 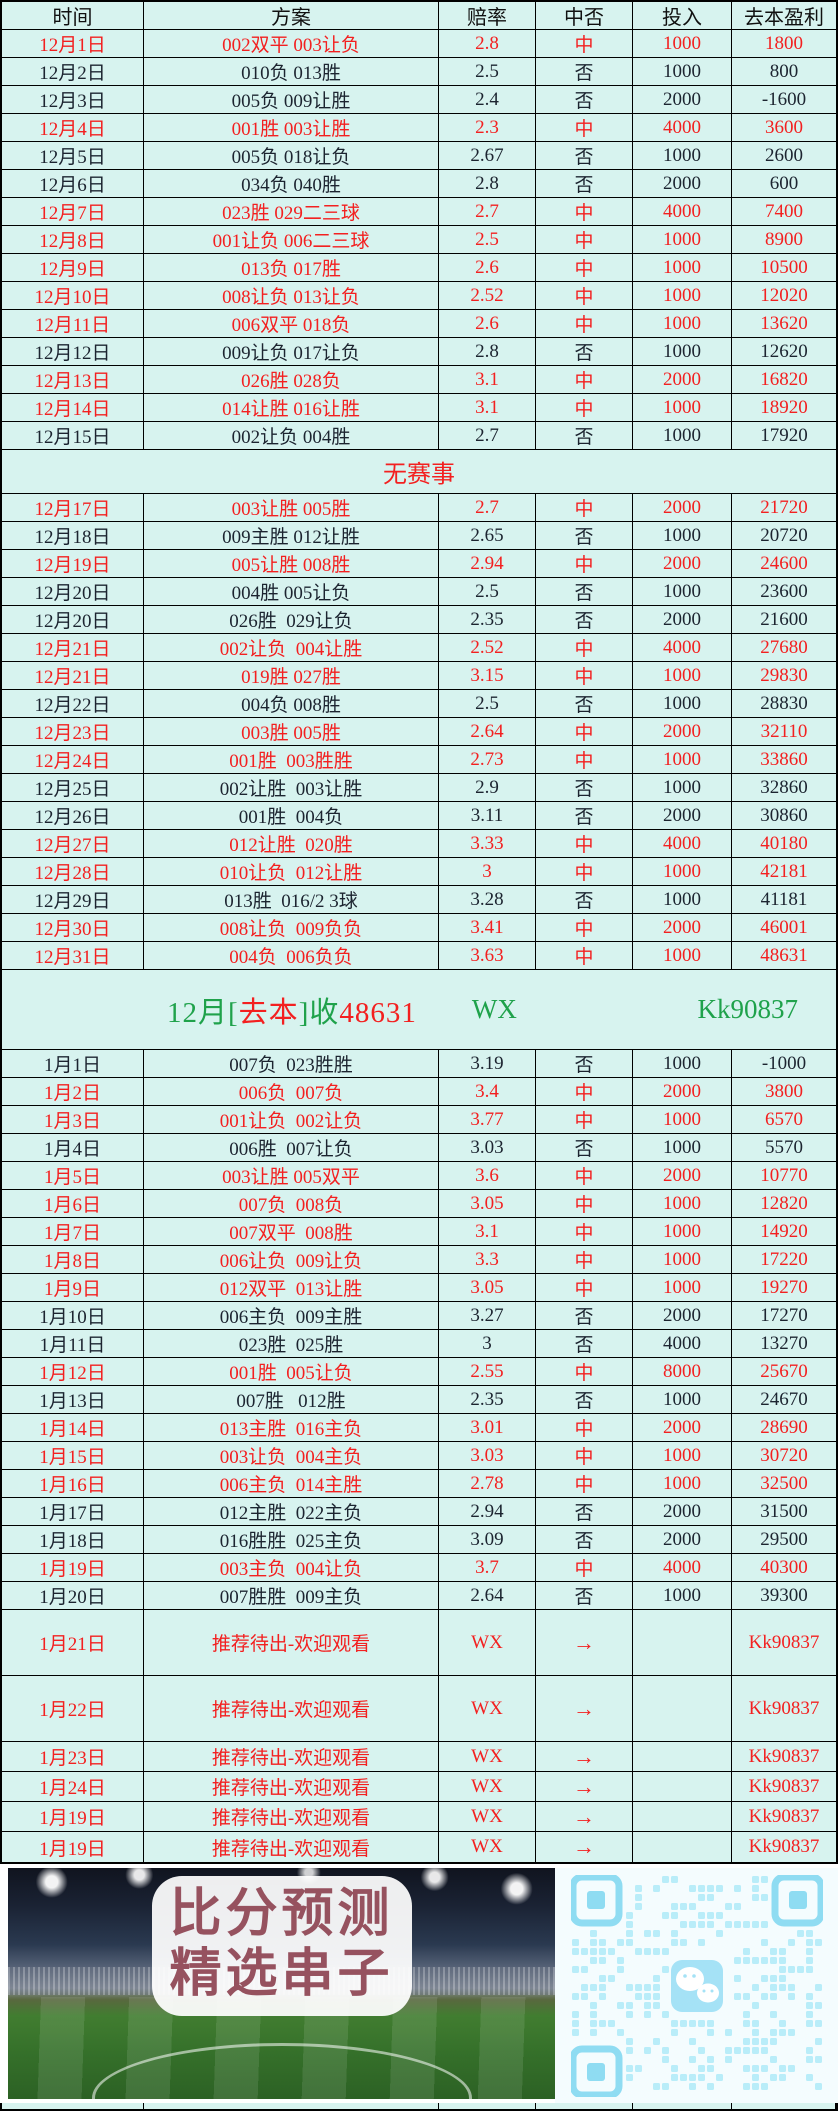 What do you see at coordinates (419, 324) in the screenshot?
I see `table-row: 12月11日 006双平 018负 2.6 中 1000 13620` at bounding box center [419, 324].